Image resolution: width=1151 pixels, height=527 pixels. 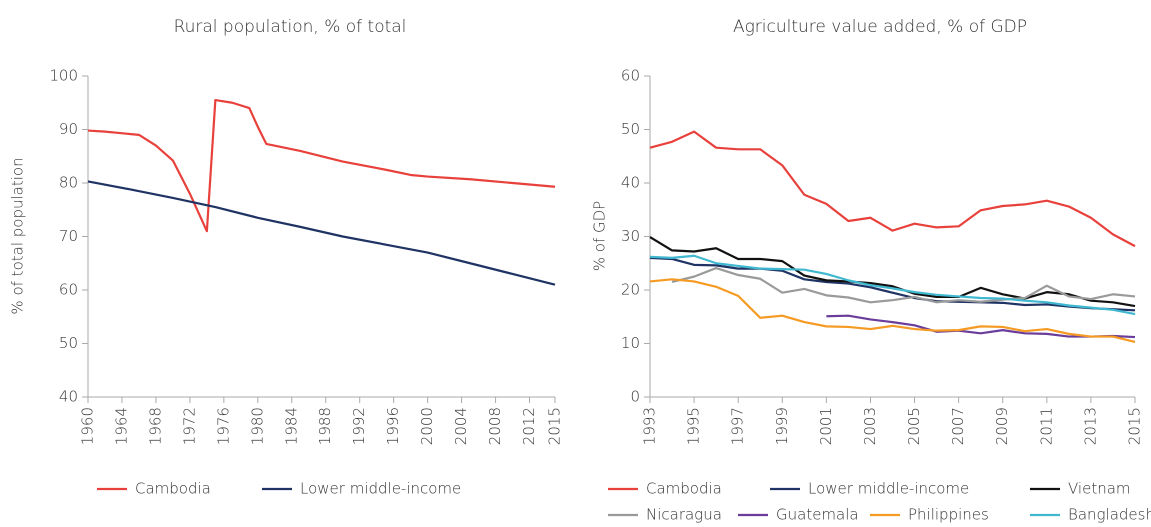 I want to click on x-tick-label: 1995, so click(x=694, y=426).